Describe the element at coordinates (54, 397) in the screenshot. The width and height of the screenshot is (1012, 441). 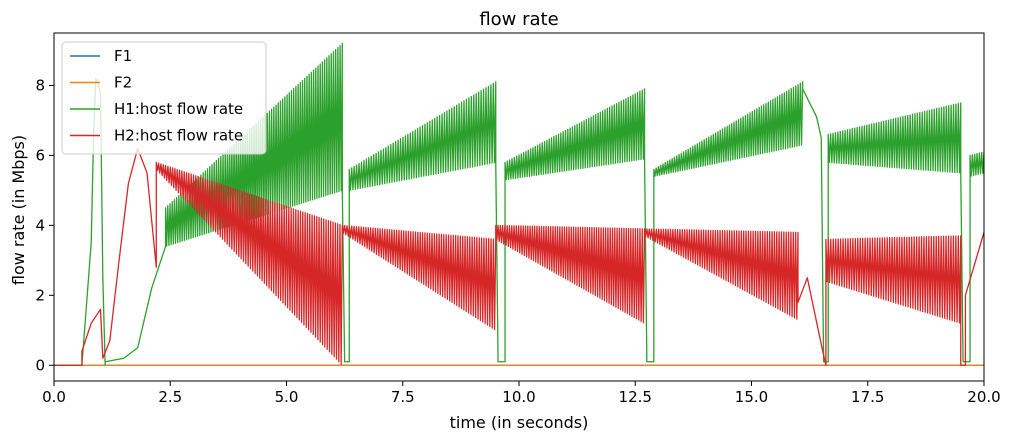
I see `x-tick-label: 0.0` at that location.